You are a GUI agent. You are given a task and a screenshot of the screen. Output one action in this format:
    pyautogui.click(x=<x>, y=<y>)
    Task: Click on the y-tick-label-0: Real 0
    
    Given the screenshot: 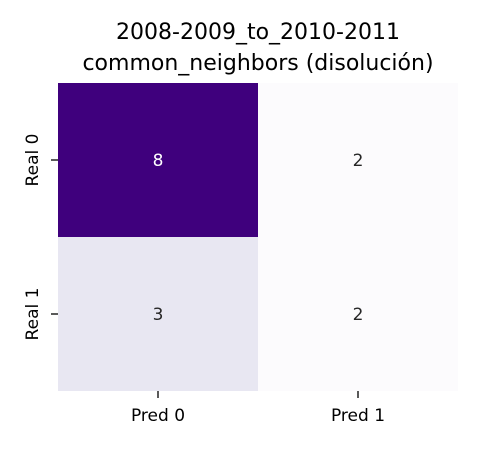 What is the action you would take?
    pyautogui.click(x=33, y=160)
    